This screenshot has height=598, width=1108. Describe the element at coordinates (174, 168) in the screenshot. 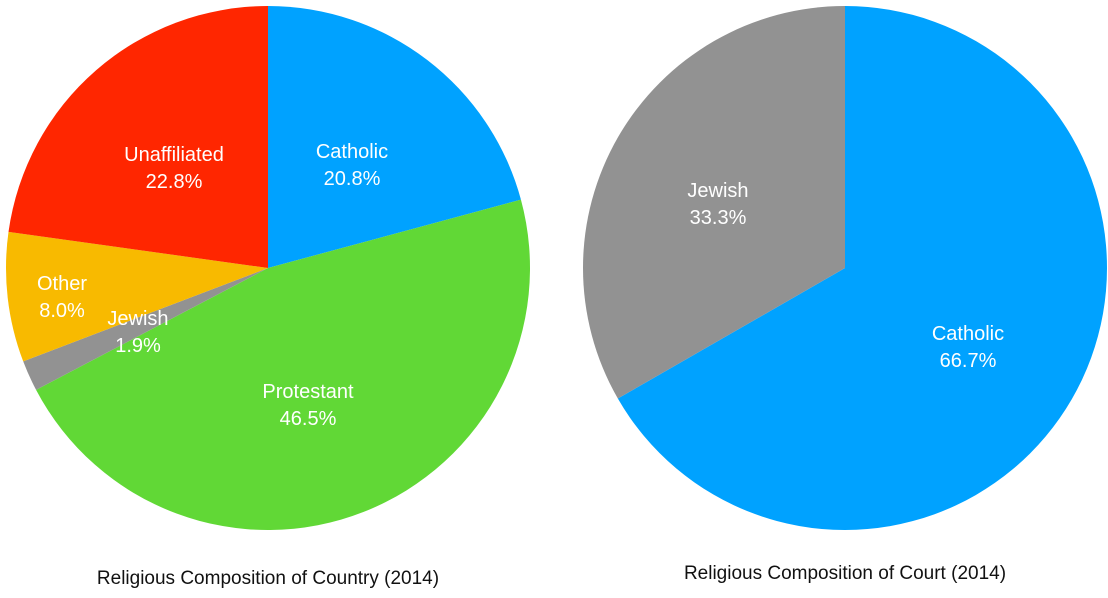

I see `country-label-unaffiliated: Unaffiliated 22.8%` at that location.